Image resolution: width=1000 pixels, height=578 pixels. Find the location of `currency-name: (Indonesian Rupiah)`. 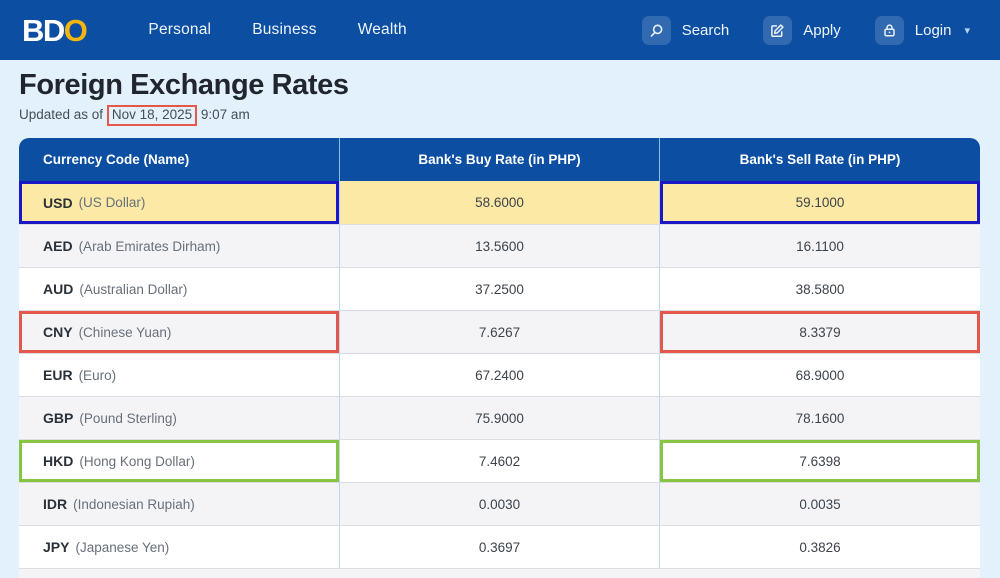

currency-name: (Indonesian Rupiah) is located at coordinates (134, 504).